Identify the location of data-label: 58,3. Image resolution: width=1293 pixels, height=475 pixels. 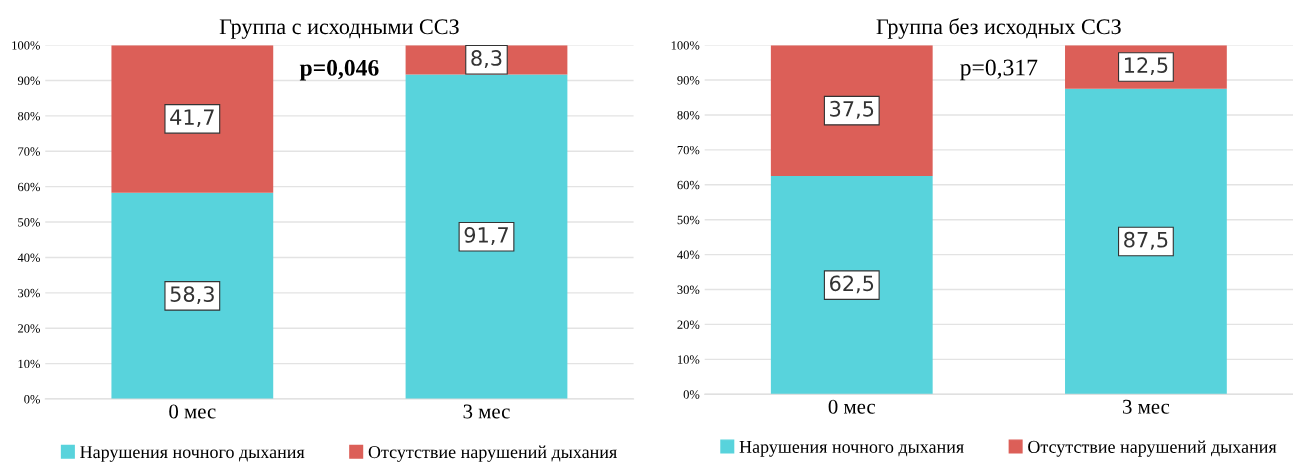
(192, 295).